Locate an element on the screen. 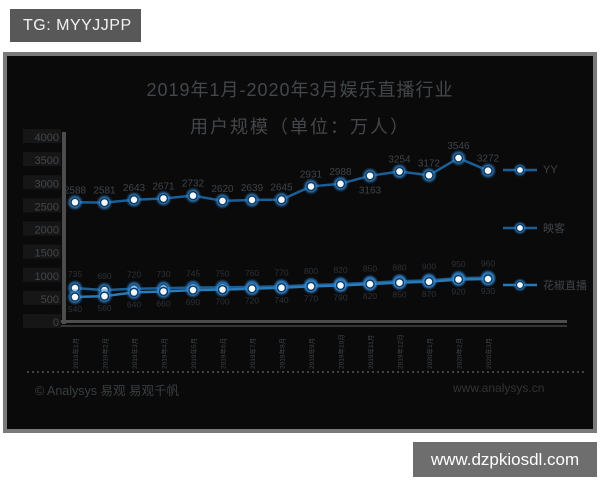 This screenshot has height=480, width=600. tag-label: TG: MYYJJPP is located at coordinates (77, 25).